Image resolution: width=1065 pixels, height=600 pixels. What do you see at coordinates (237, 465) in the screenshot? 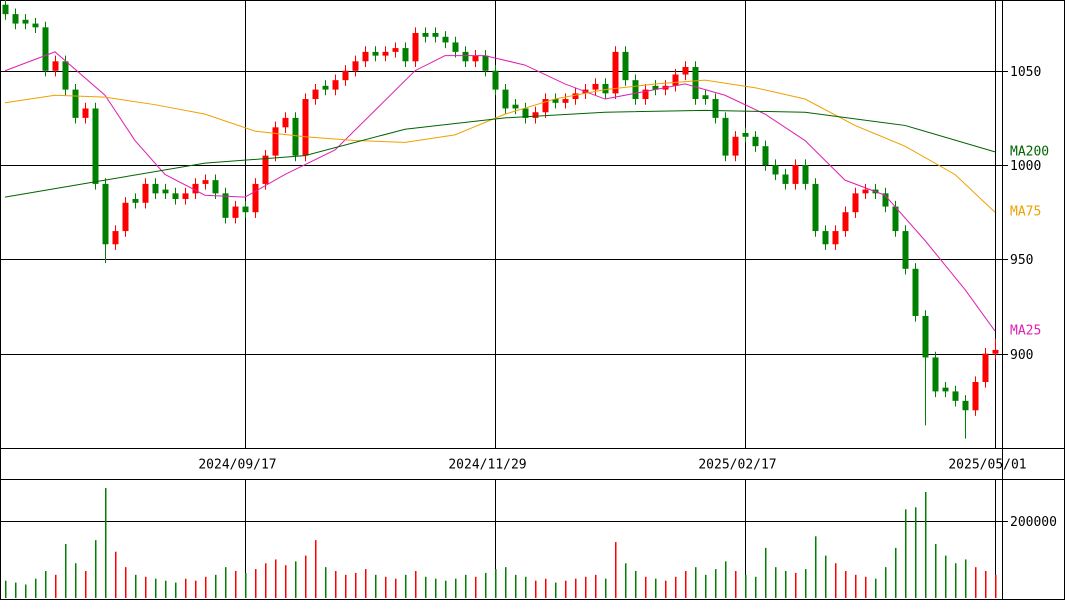
I see `x-tick-label: 2024/09/17` at bounding box center [237, 465].